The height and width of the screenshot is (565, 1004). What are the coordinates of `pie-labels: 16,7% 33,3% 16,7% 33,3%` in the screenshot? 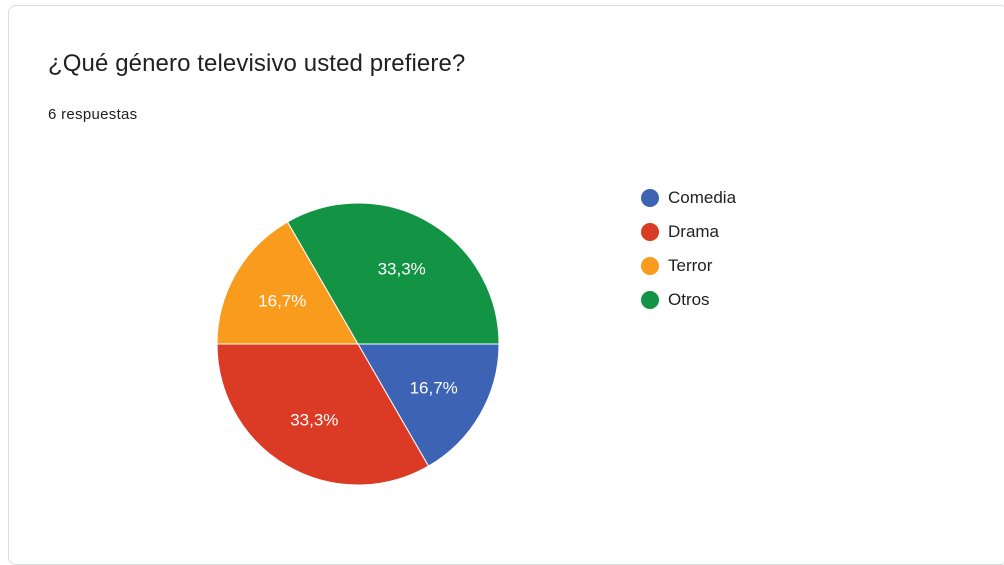 It's located at (358, 344).